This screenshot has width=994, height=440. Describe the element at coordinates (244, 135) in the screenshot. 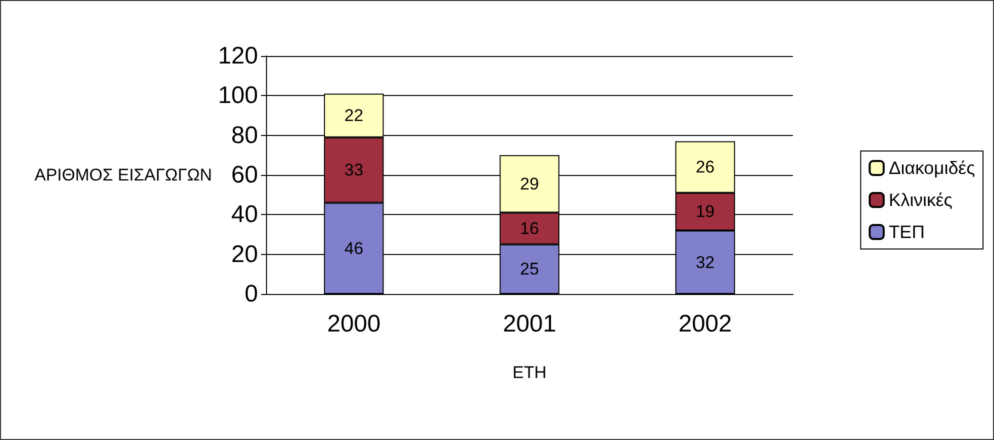

I see `y-tick-label: 80` at that location.